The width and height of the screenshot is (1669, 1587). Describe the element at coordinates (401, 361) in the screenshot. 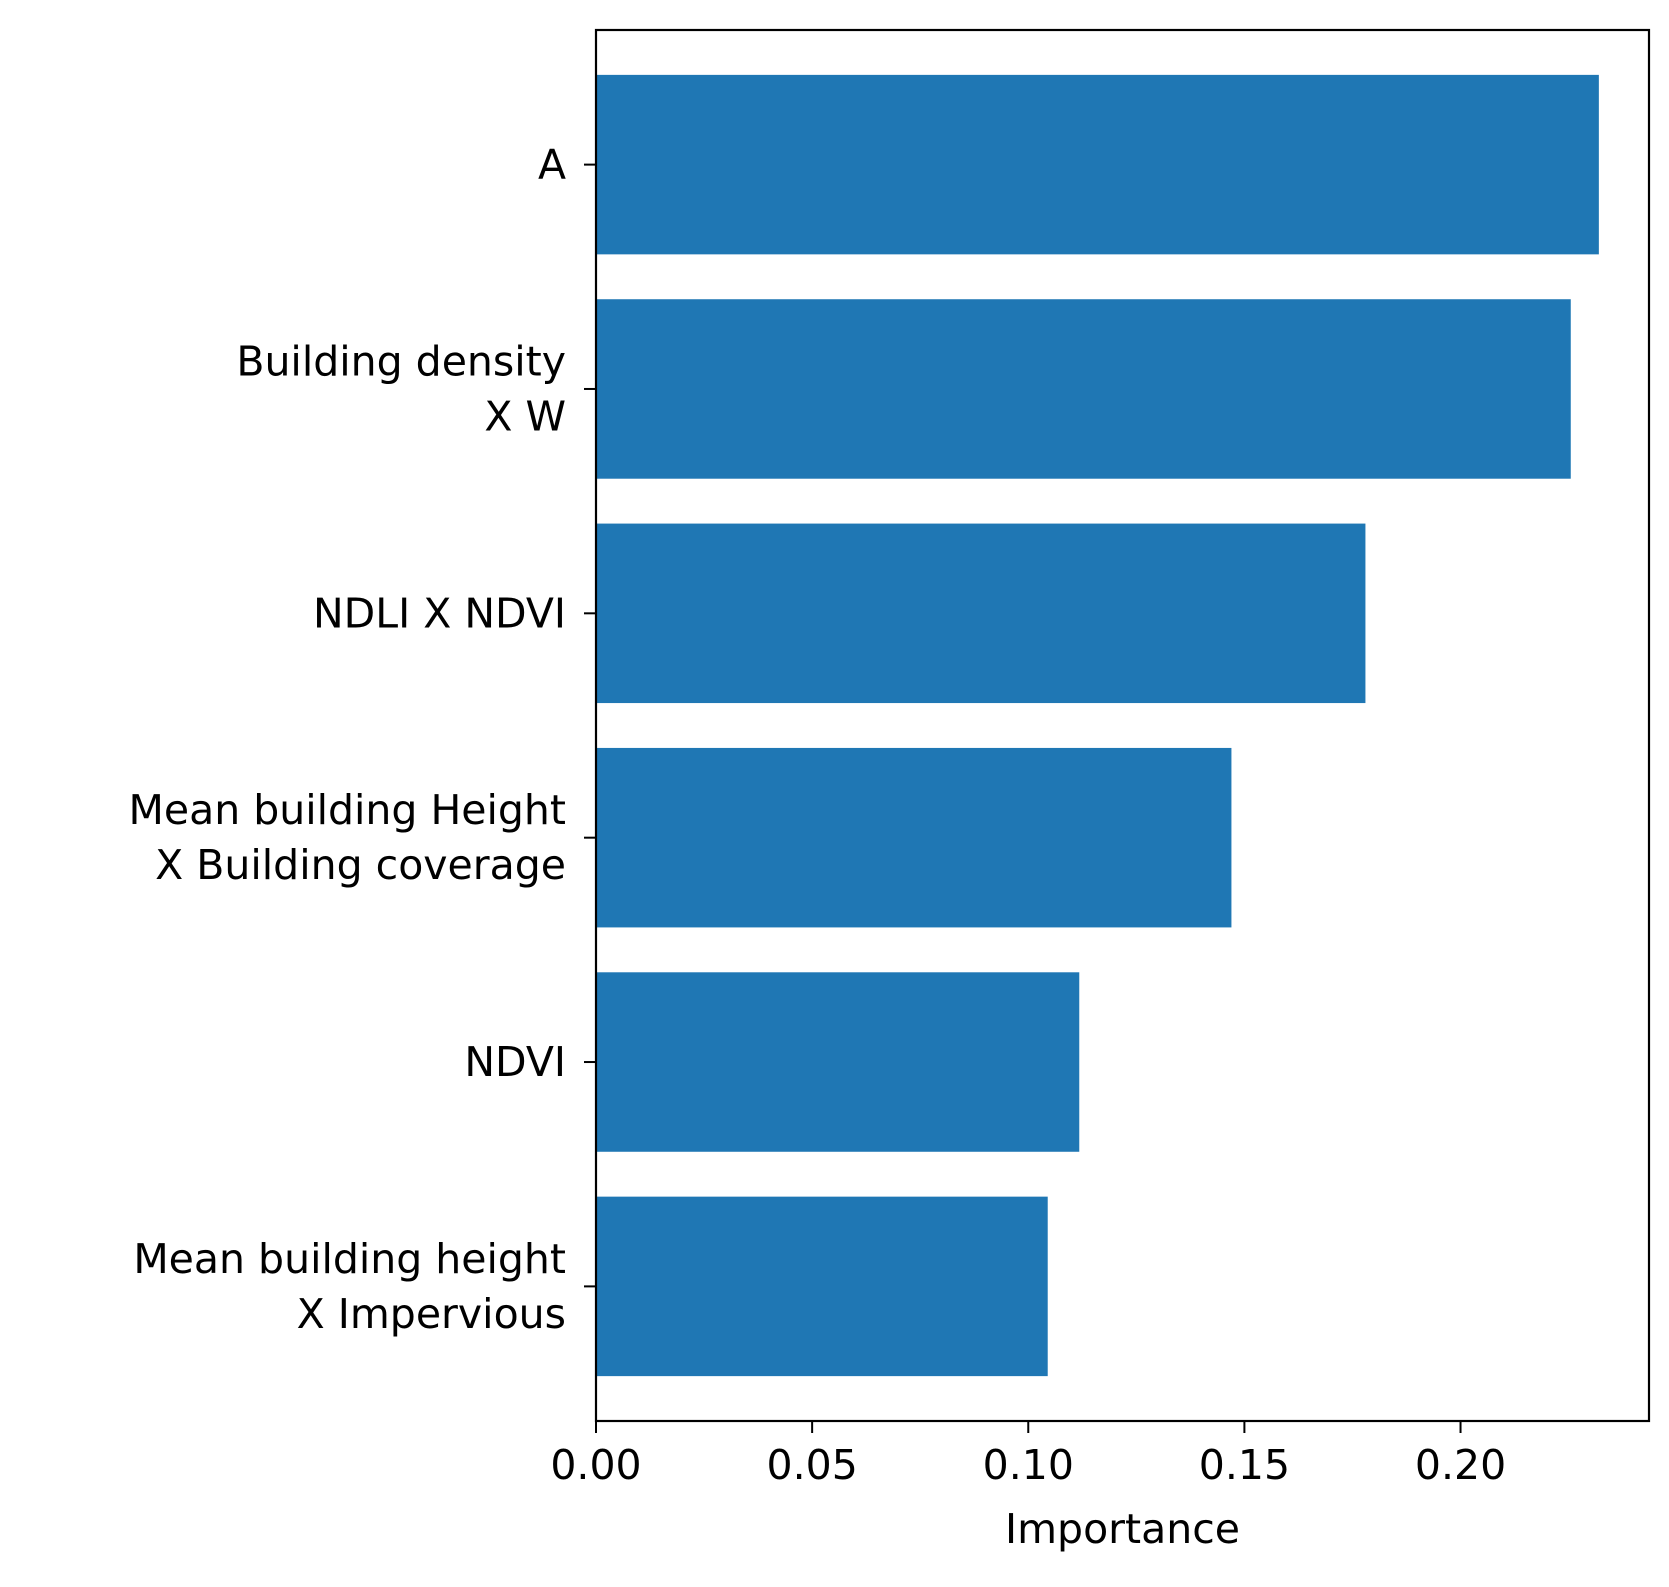

I see `y-tick-label-line: Building density` at that location.